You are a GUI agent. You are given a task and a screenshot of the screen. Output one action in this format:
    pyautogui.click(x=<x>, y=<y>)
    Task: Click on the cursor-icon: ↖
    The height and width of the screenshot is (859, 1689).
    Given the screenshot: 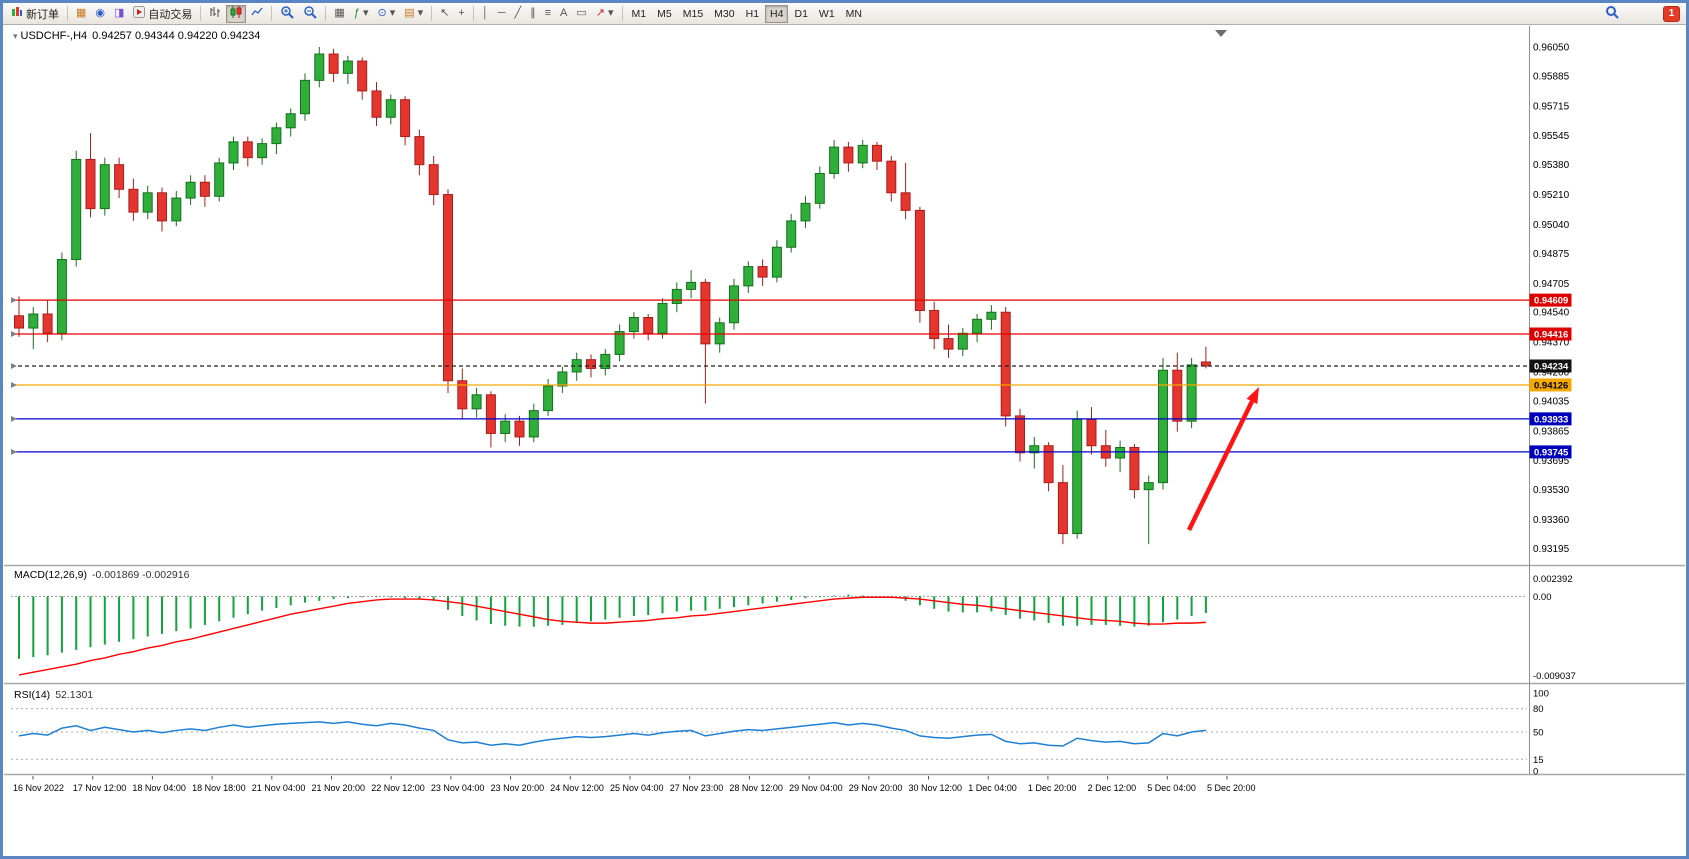 What is the action you would take?
    pyautogui.click(x=445, y=13)
    